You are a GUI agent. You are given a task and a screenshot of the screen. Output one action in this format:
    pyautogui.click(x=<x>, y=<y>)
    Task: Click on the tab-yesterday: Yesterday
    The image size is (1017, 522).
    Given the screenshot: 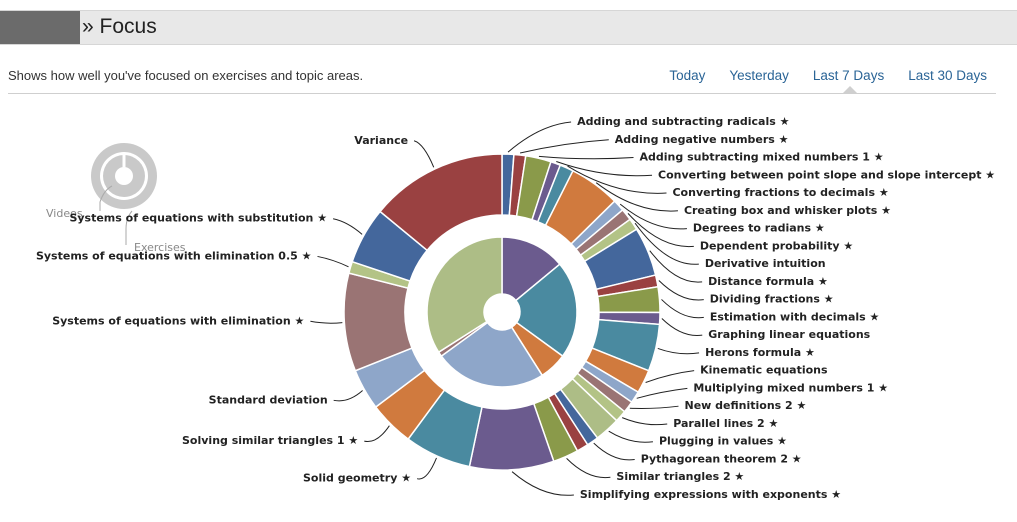 What is the action you would take?
    pyautogui.click(x=759, y=75)
    